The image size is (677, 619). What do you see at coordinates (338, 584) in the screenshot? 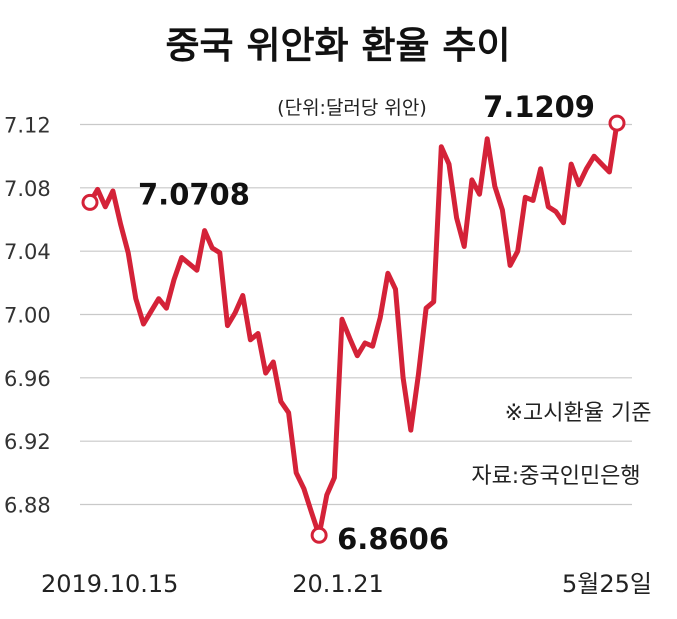
I see `x-tick-label-mid: 20.1.21` at bounding box center [338, 584].